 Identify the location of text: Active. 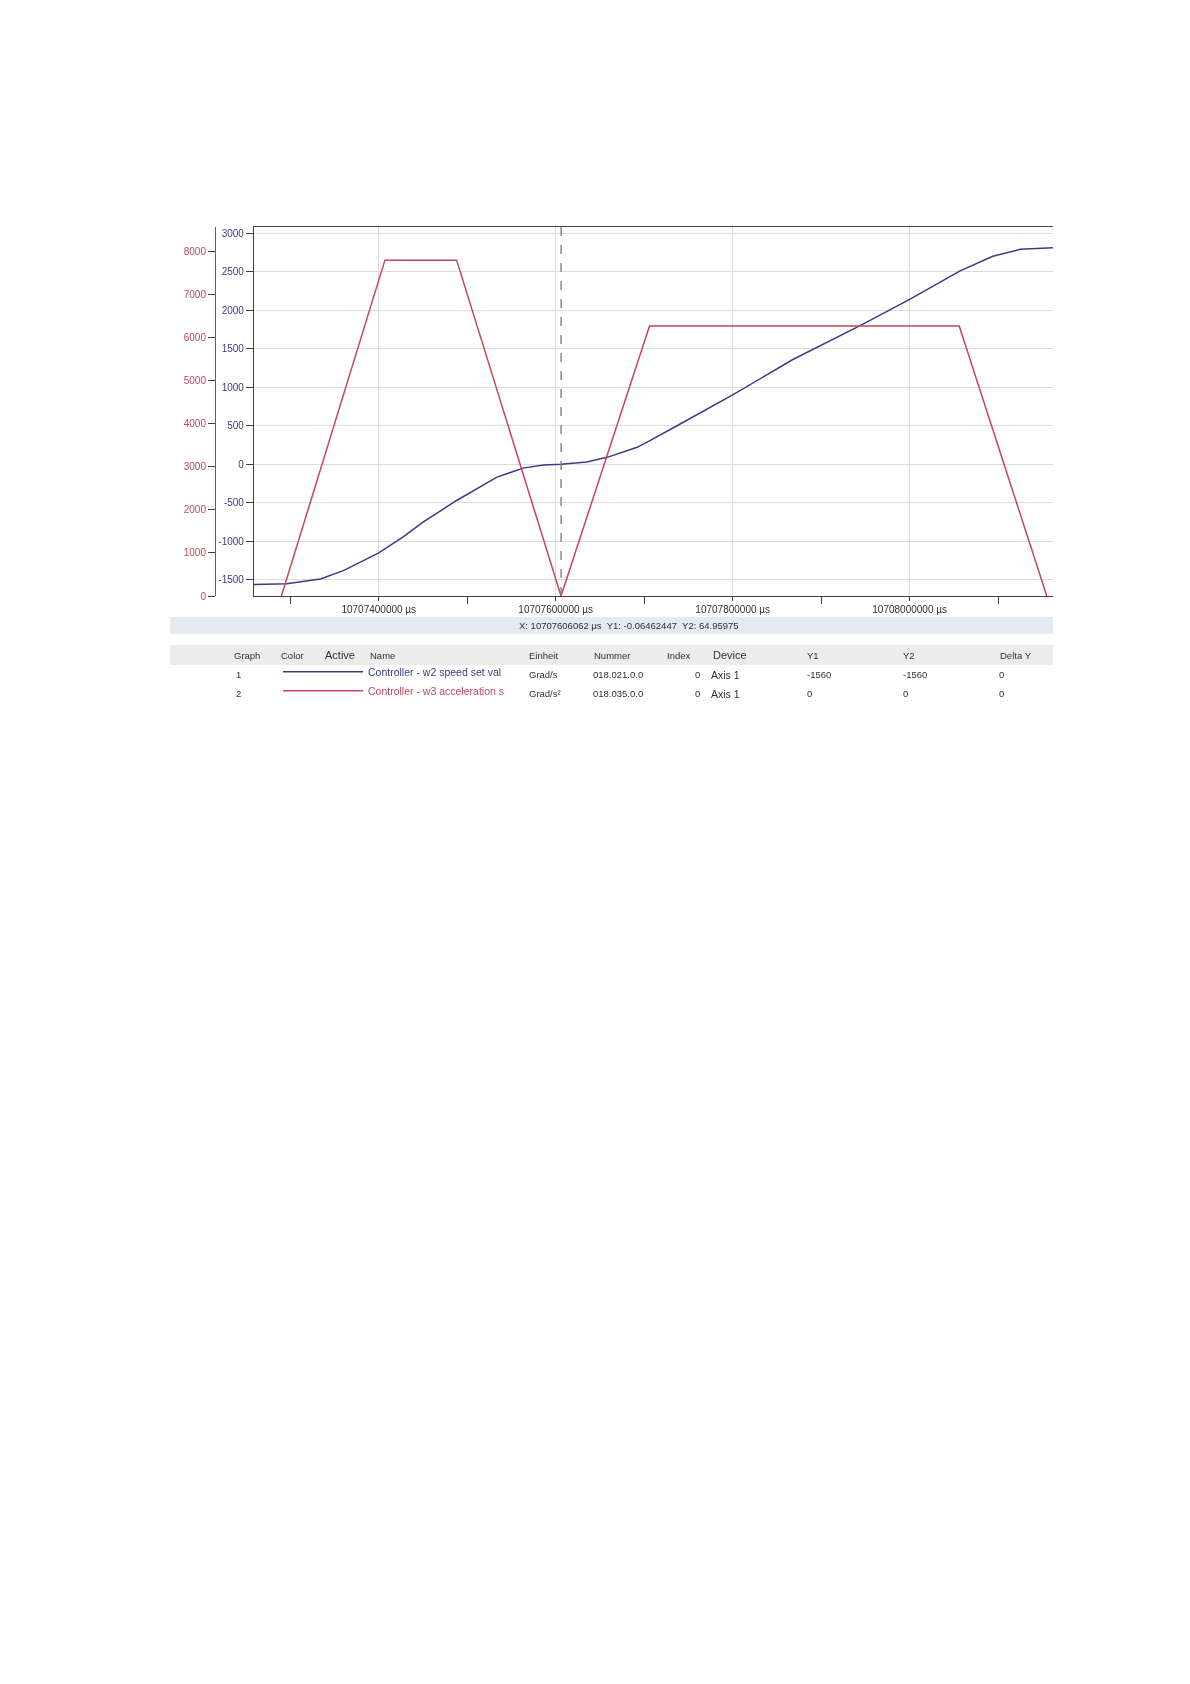
(340, 655).